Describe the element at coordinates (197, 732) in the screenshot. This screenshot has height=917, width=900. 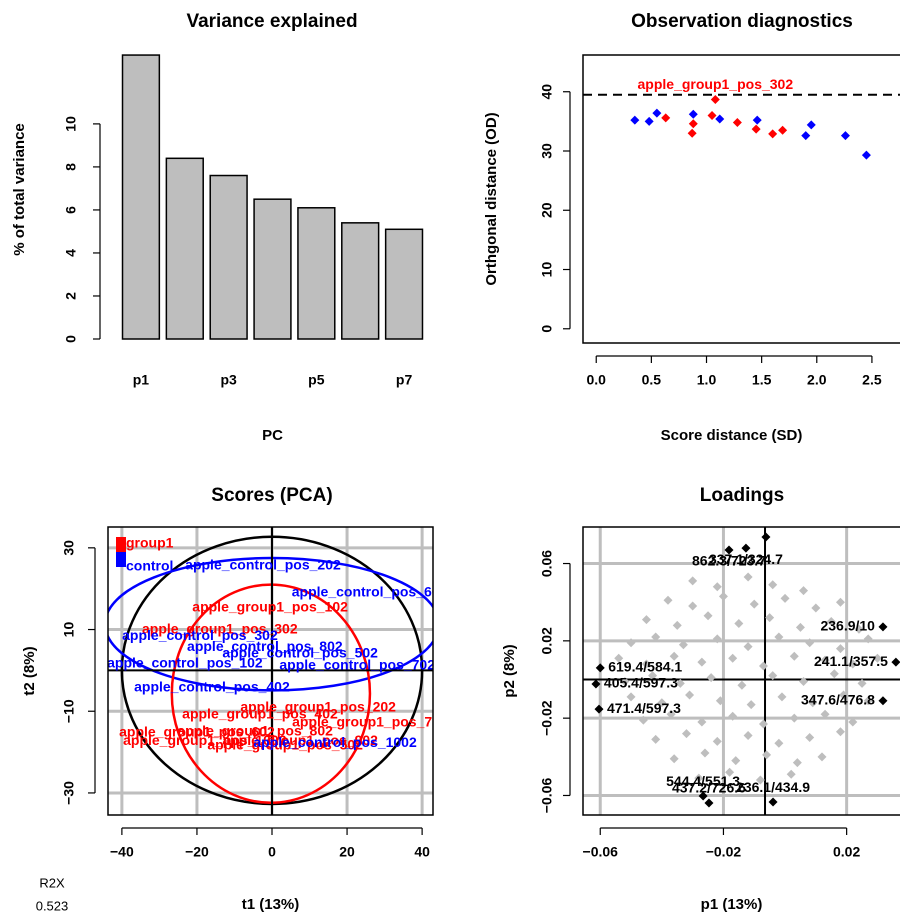
I see `score-label: apple_group1_pos_602` at that location.